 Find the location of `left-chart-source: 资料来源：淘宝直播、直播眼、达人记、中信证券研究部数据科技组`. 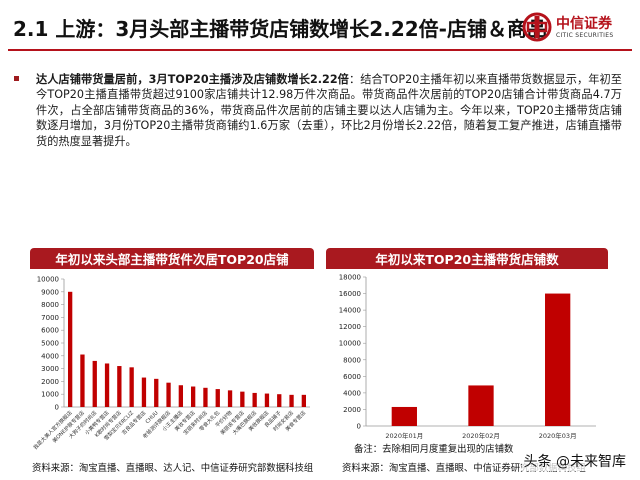

left-chart-source: 资料来源：淘宝直播、直播眼、达人记、中信证券研究部数据科技组 is located at coordinates (173, 468).